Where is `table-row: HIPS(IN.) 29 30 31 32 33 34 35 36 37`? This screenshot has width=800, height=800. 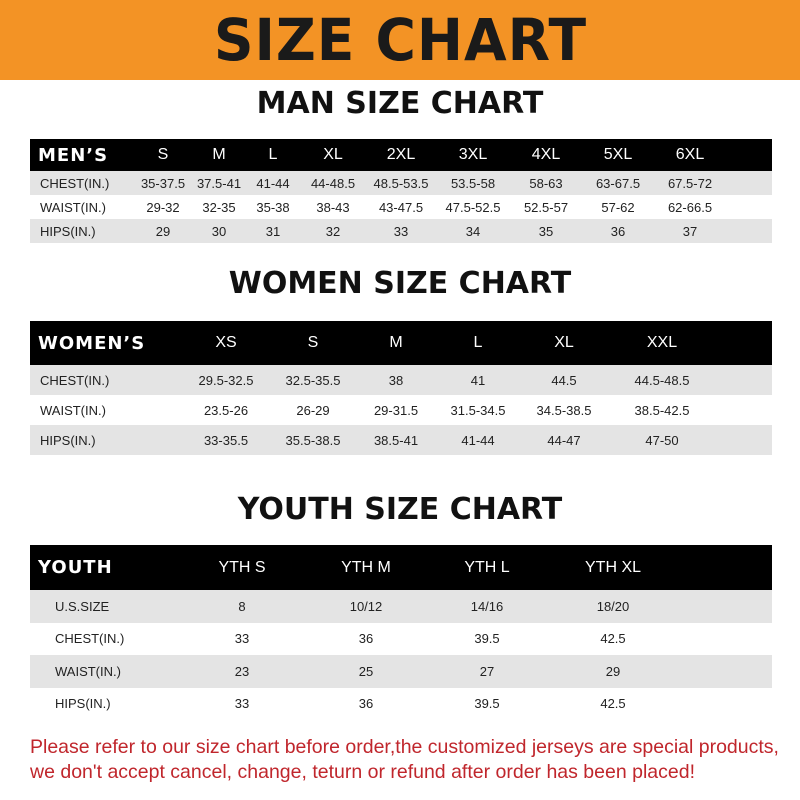 table-row: HIPS(IN.) 29 30 31 32 33 34 35 36 37 is located at coordinates (401, 231).